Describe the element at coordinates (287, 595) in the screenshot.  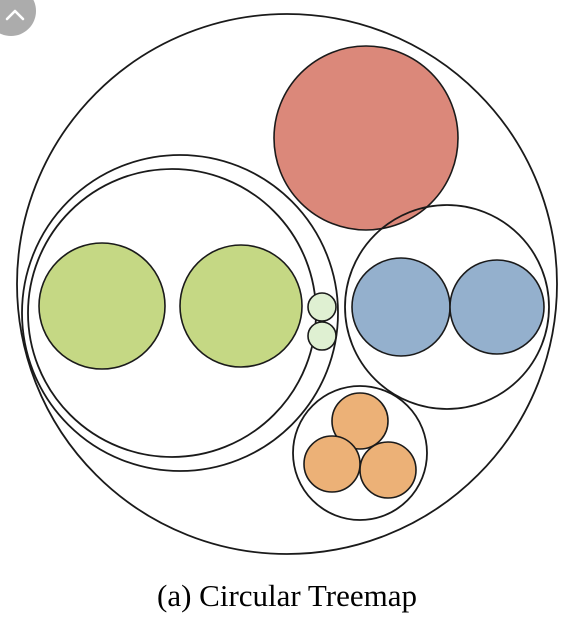
I see `figure-caption: (a) Circular Treemap` at that location.